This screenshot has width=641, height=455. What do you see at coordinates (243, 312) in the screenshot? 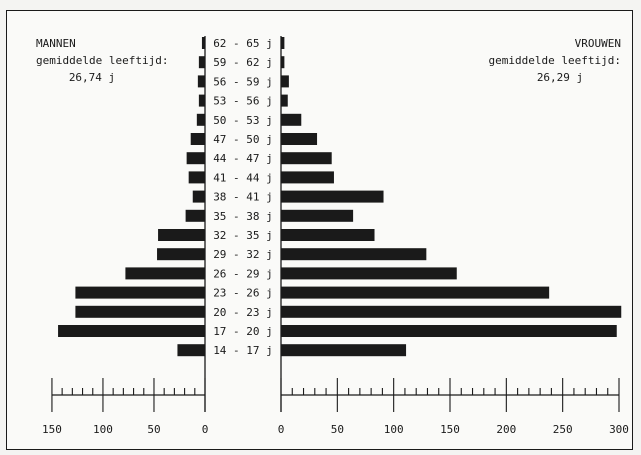
I see `age-group-label: 20 - 23 j` at bounding box center [243, 312].